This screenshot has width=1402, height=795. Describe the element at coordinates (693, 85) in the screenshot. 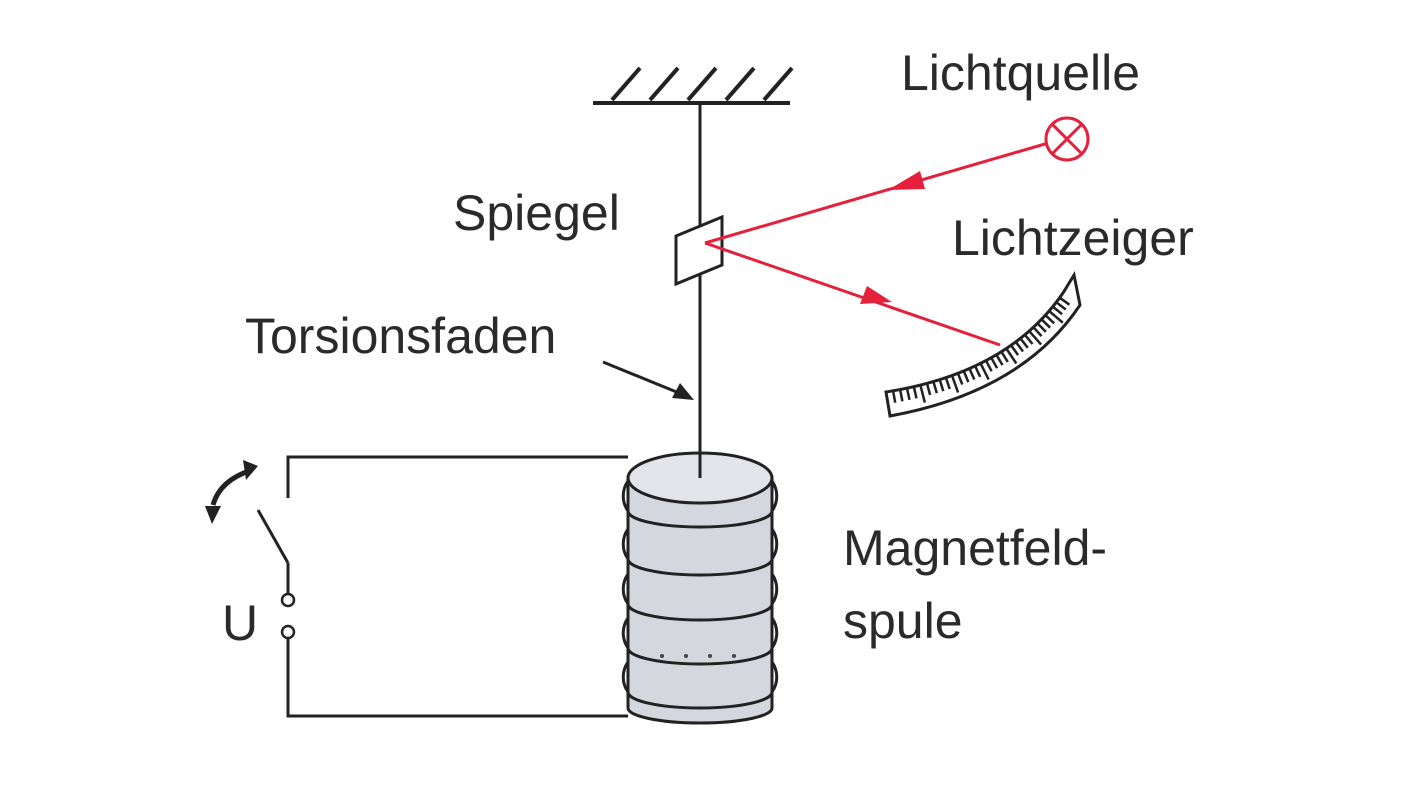

I see `ceiling-mount` at that location.